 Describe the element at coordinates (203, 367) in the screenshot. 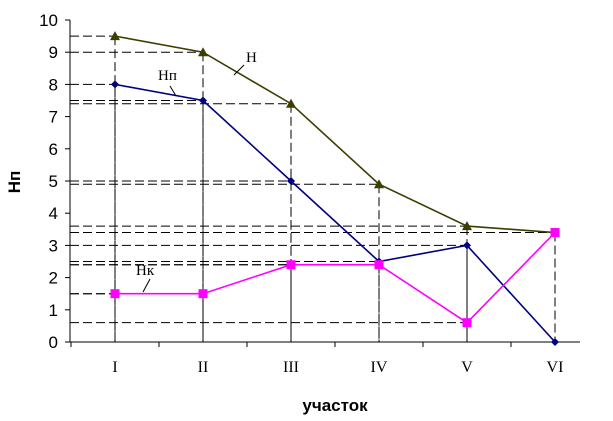

I see `x-tick-label-1: II` at that location.